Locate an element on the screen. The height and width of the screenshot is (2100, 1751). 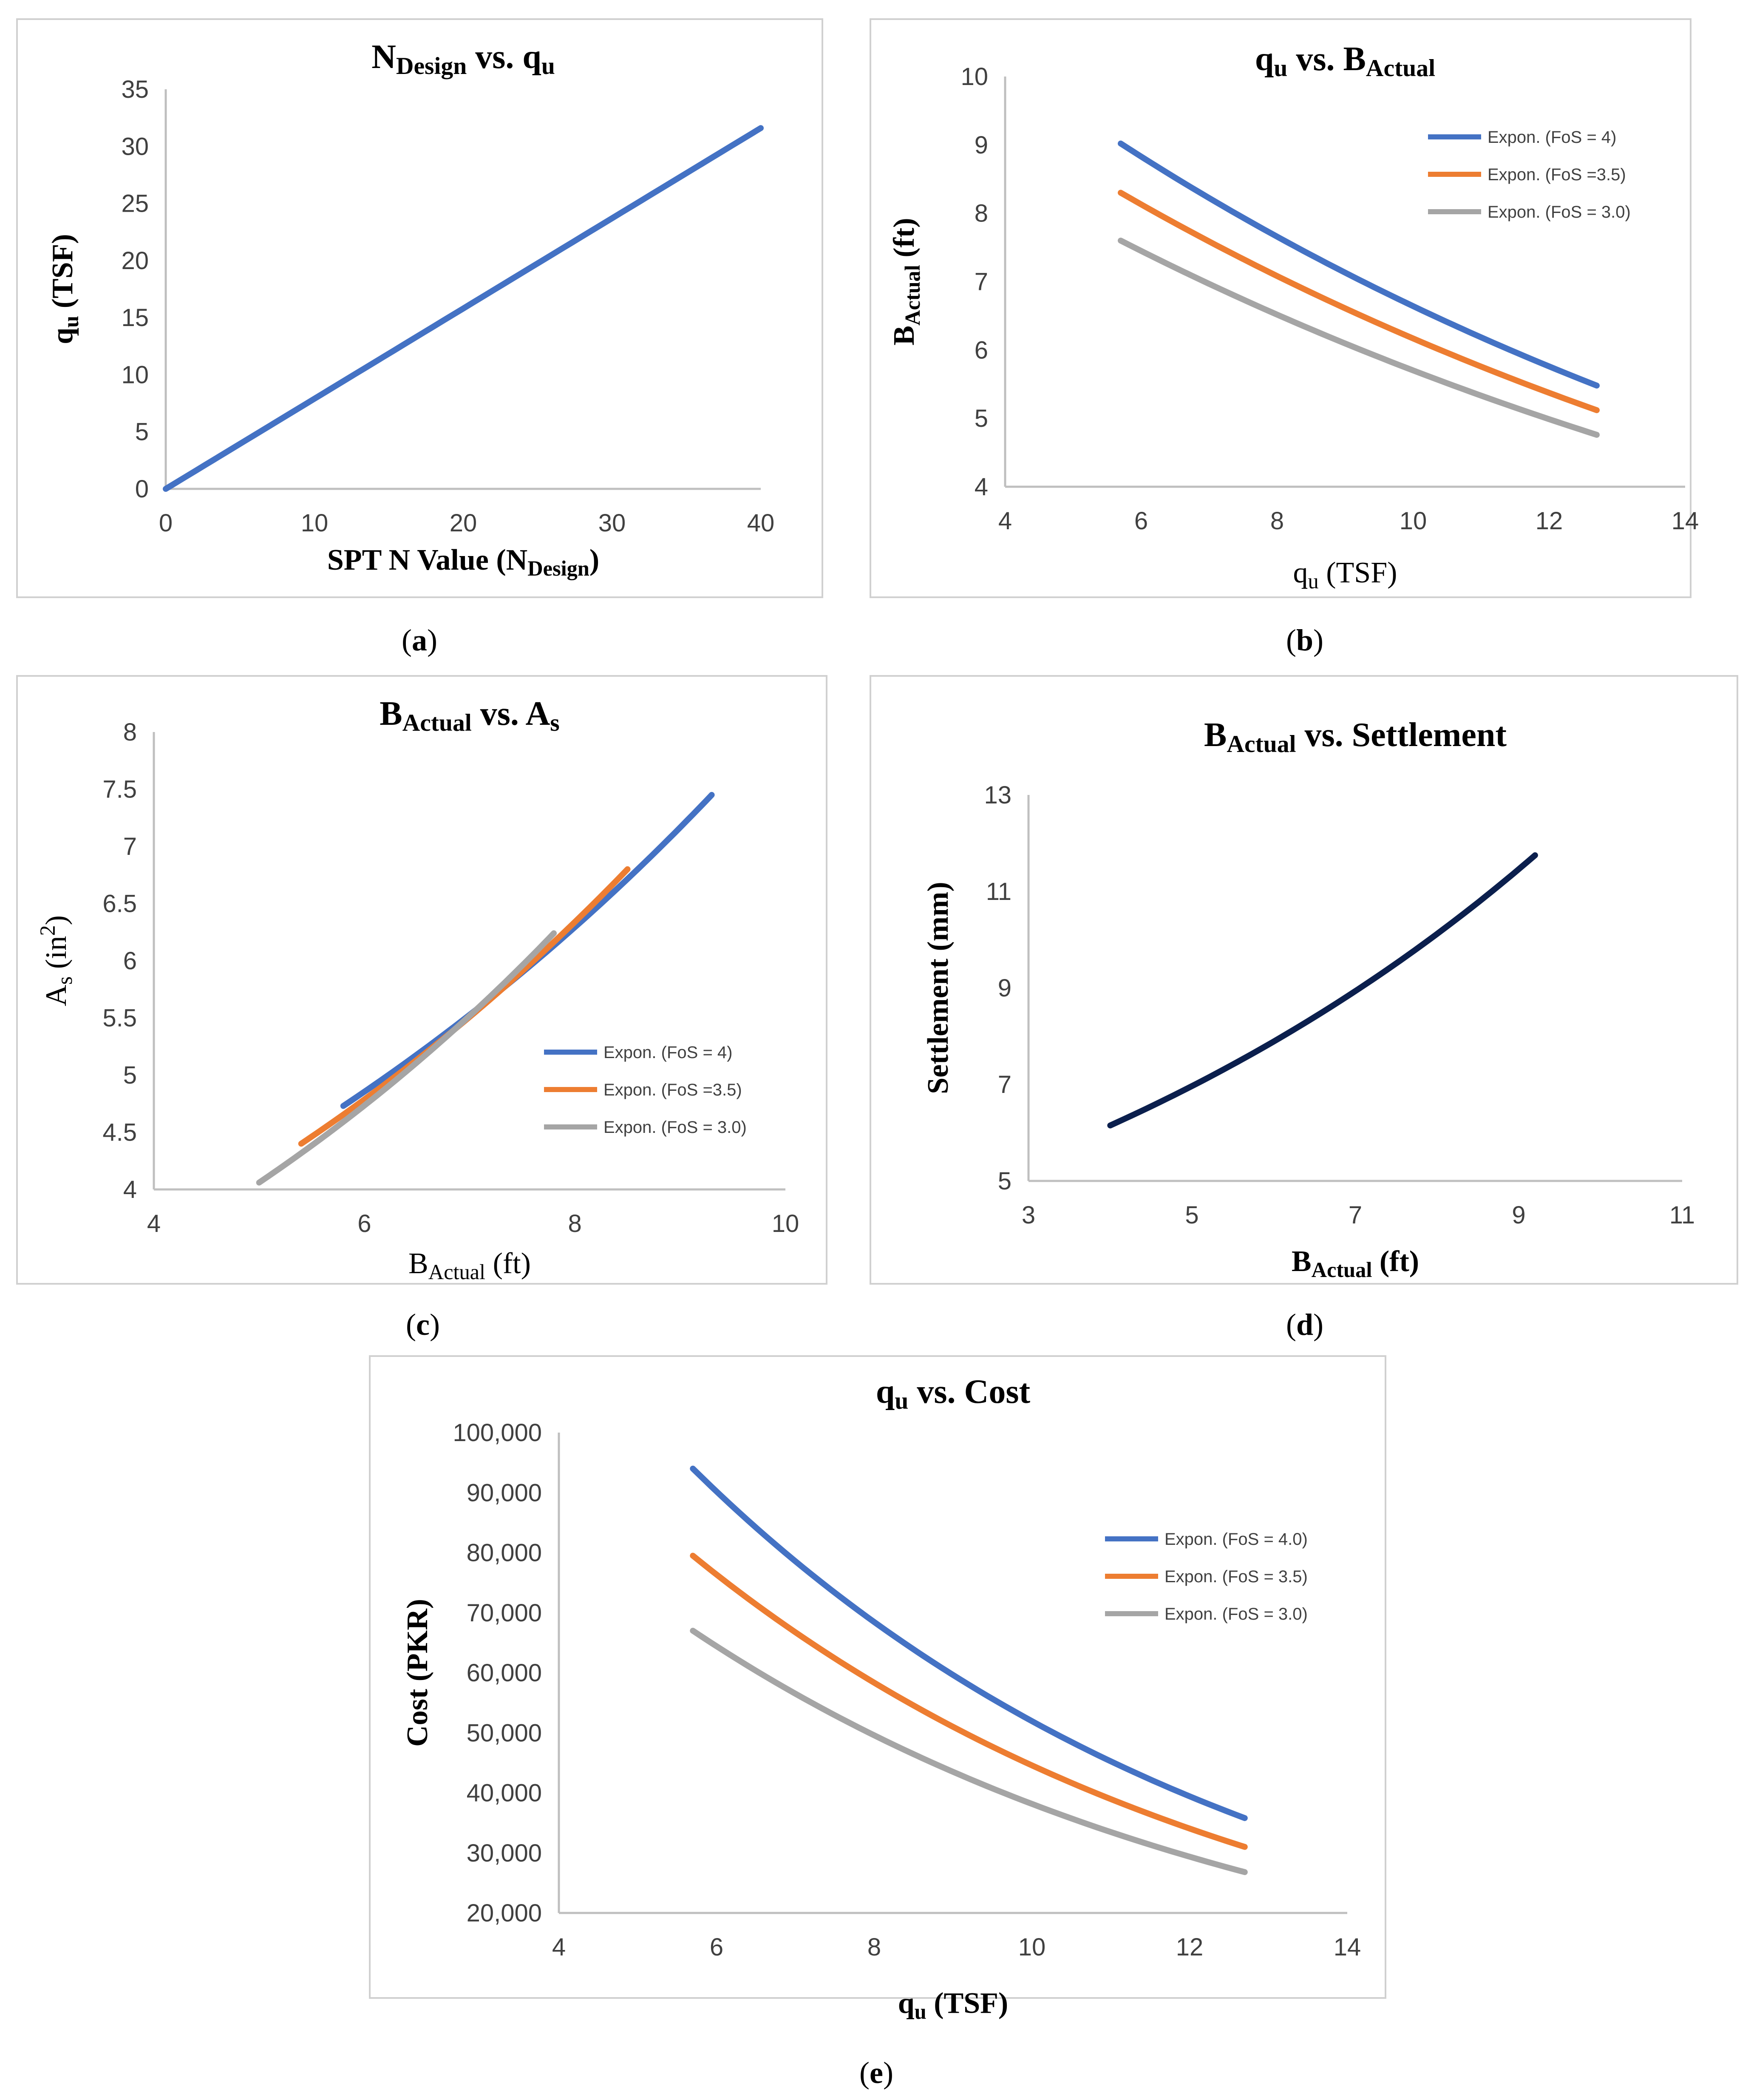
chart-title: qu vs. BActual is located at coordinates (1345, 61).